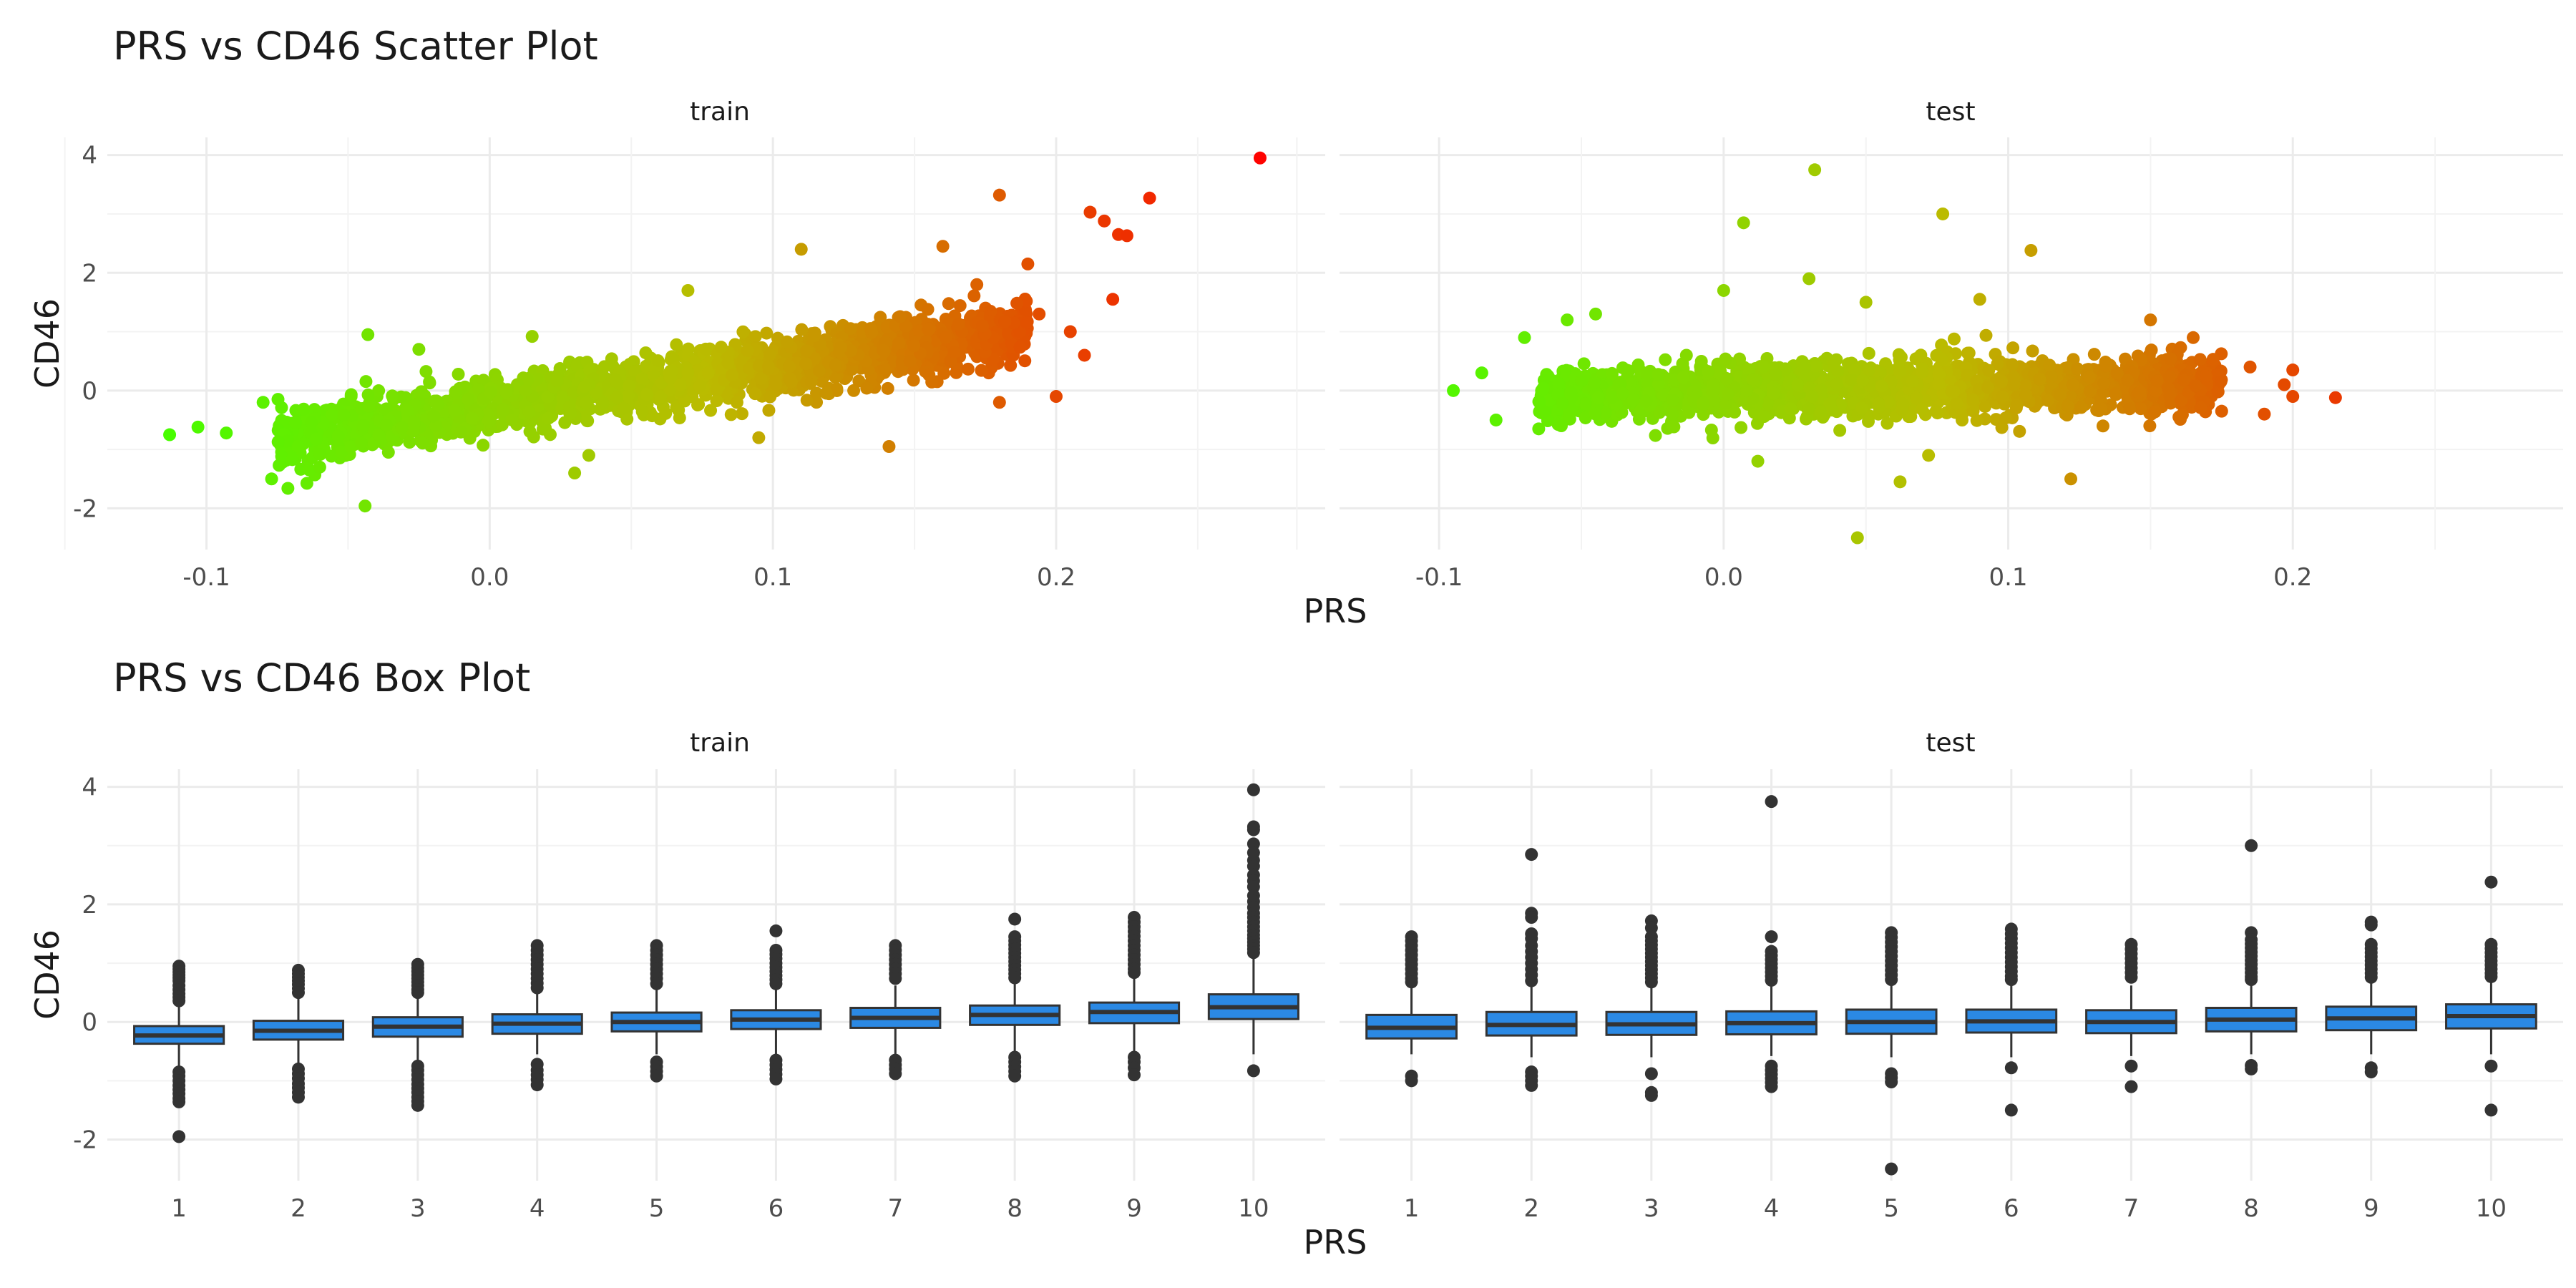 Image resolution: width=2576 pixels, height=1288 pixels. What do you see at coordinates (48, 975) in the screenshot?
I see `box-ylabel: CD46` at bounding box center [48, 975].